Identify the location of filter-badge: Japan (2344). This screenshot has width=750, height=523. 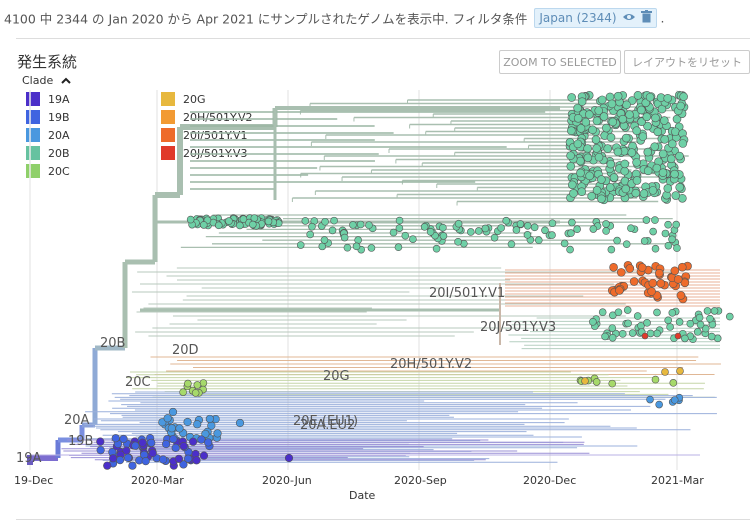
(595, 18).